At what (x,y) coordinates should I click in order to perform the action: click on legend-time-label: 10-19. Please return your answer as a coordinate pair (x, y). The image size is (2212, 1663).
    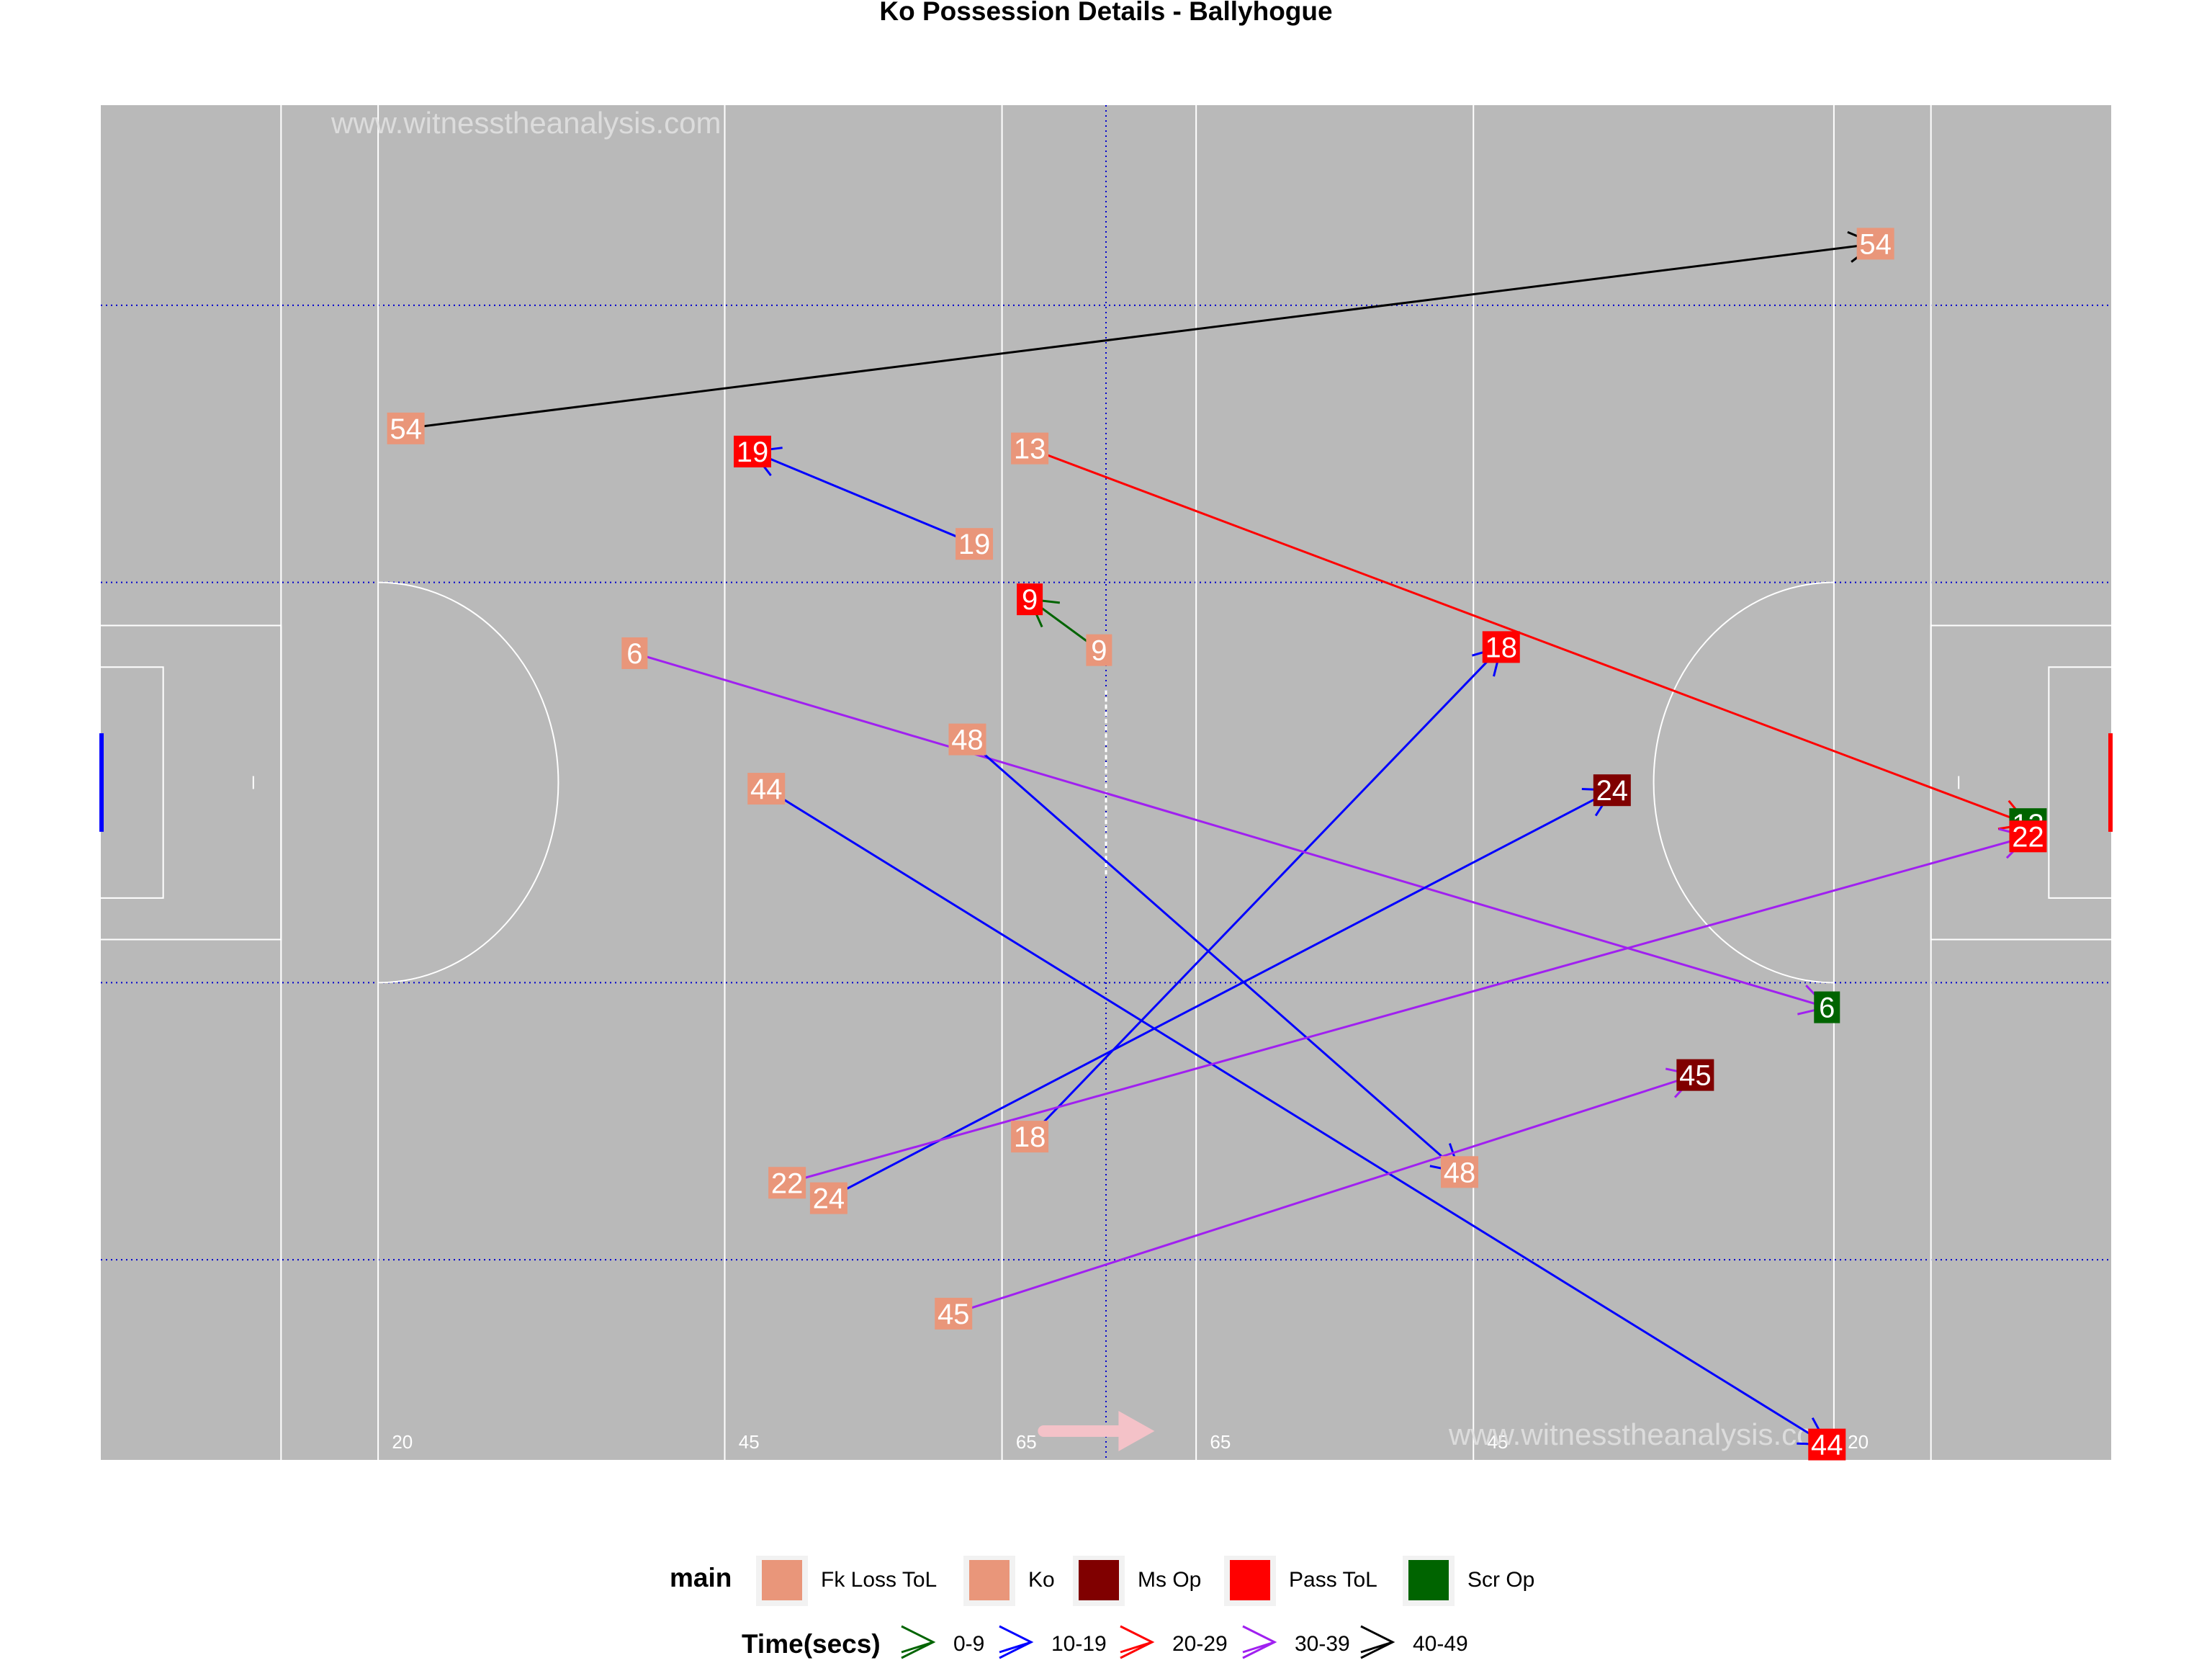
    Looking at the image, I should click on (1079, 1644).